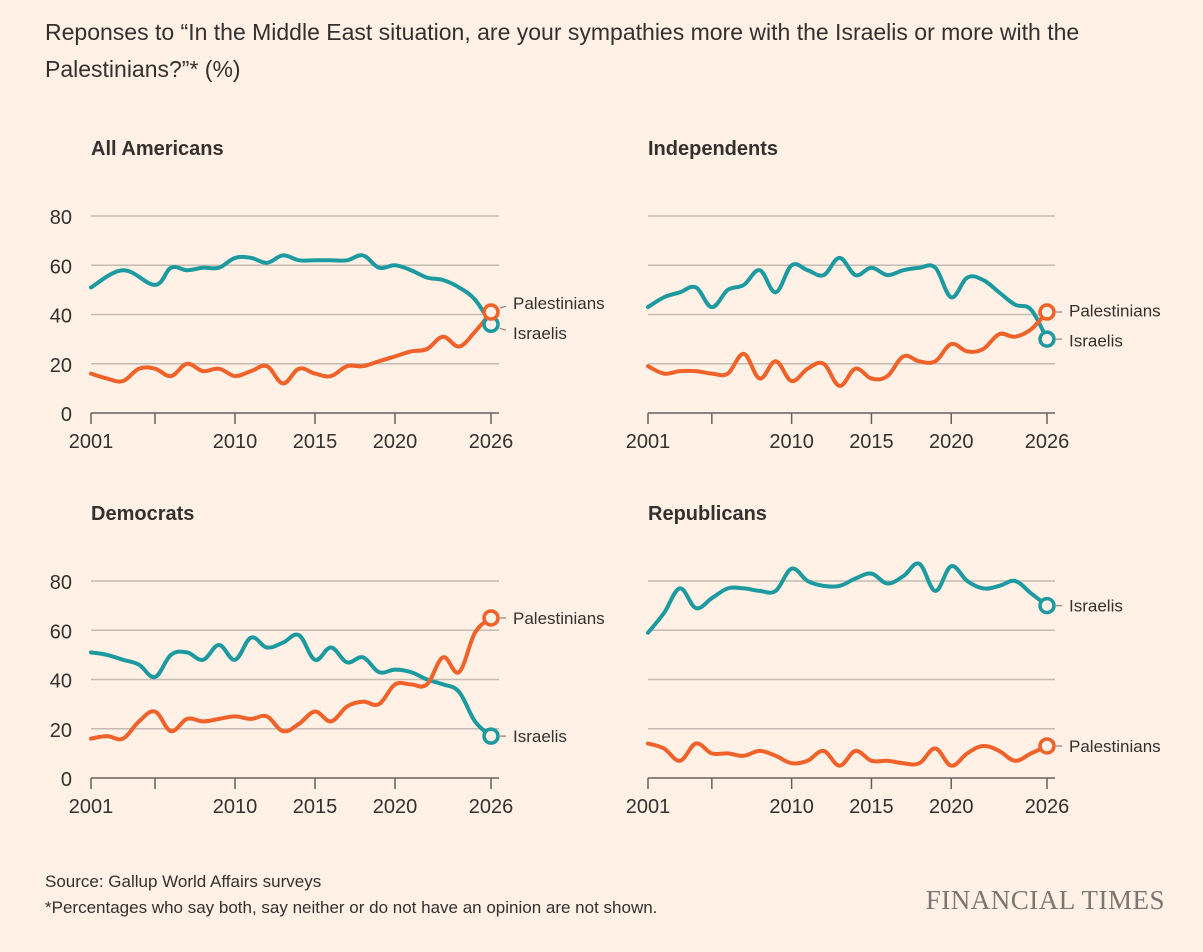  I want to click on source-note: Source: Gallup World Affairs surveys, so click(183, 881).